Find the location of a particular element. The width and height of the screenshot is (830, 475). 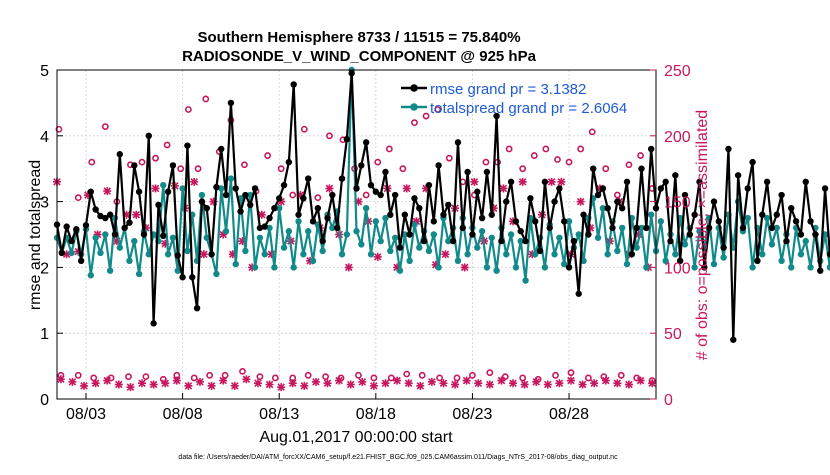

y-left-tick-label: 1 is located at coordinates (44, 334).